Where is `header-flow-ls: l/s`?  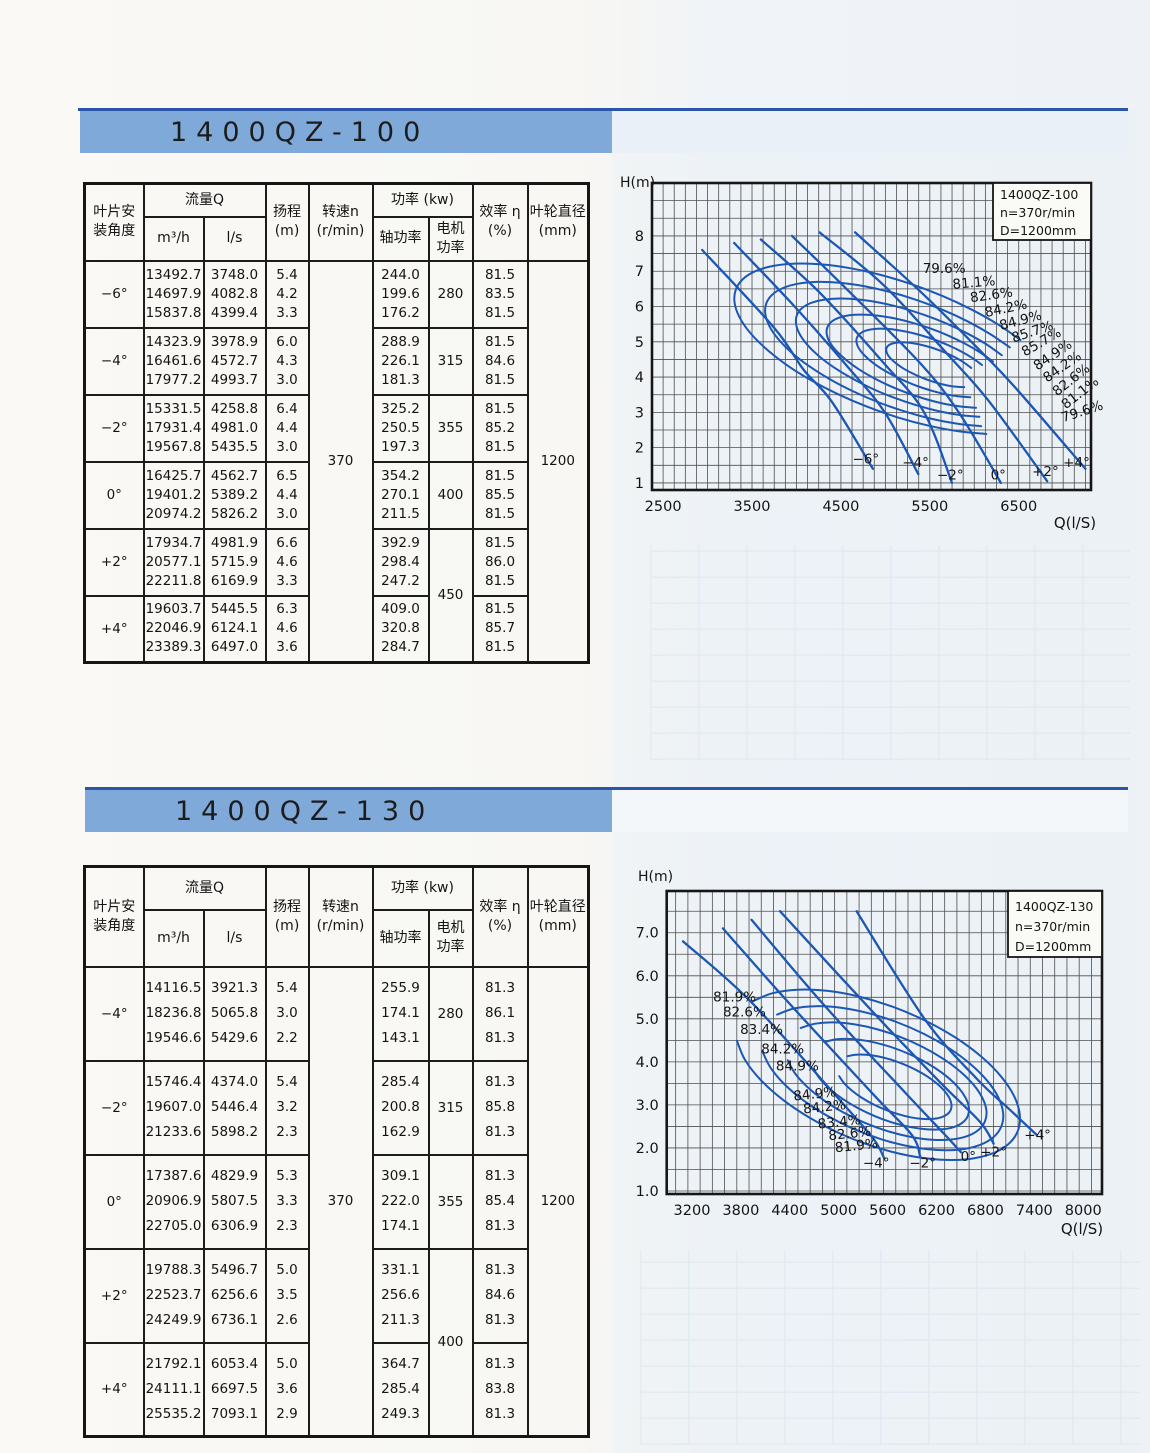 header-flow-ls: l/s is located at coordinates (234, 938).